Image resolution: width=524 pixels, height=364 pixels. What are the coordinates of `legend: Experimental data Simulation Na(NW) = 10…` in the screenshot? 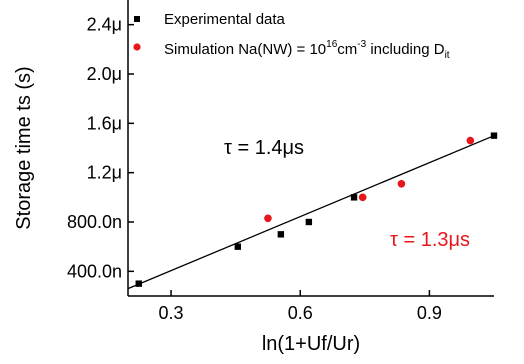 It's located at (291, 36).